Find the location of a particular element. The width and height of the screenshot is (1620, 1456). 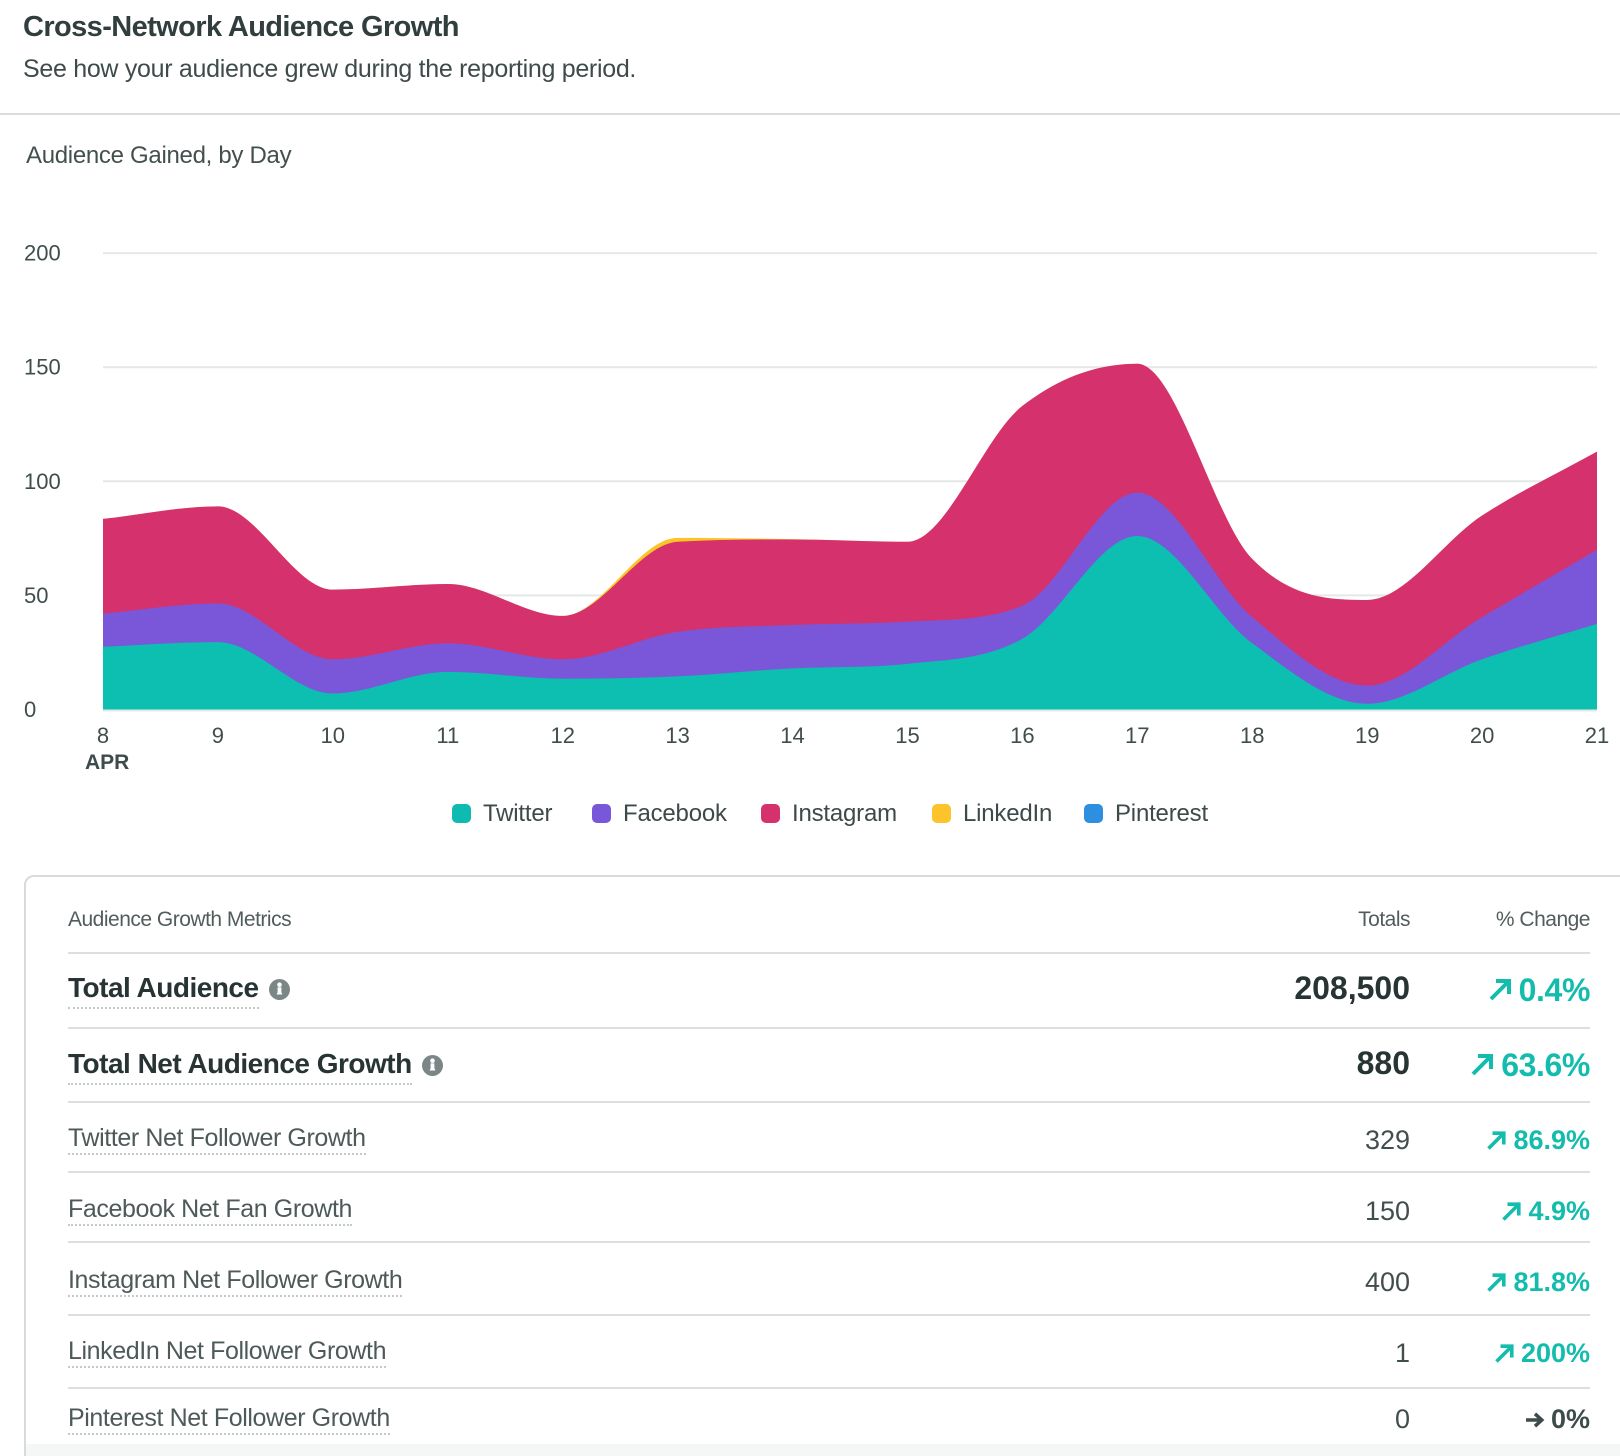

svg-text: 150 is located at coordinates (42, 367).